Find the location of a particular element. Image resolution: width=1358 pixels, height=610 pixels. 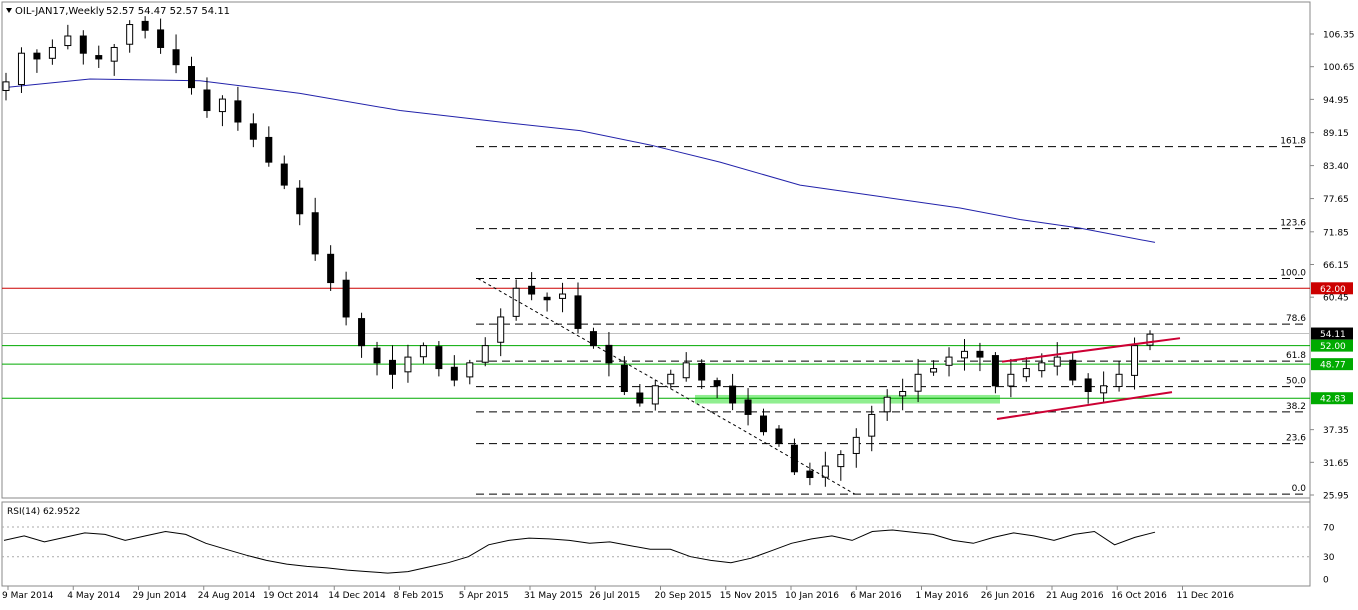

price-tick-label: 31.65 is located at coordinates (1336, 464).